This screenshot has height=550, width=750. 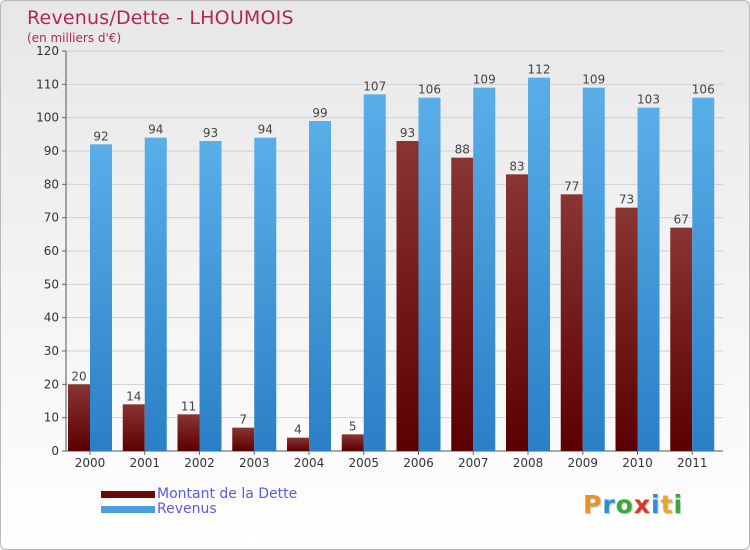 What do you see at coordinates (681, 220) in the screenshot?
I see `data-label-dette: 67` at bounding box center [681, 220].